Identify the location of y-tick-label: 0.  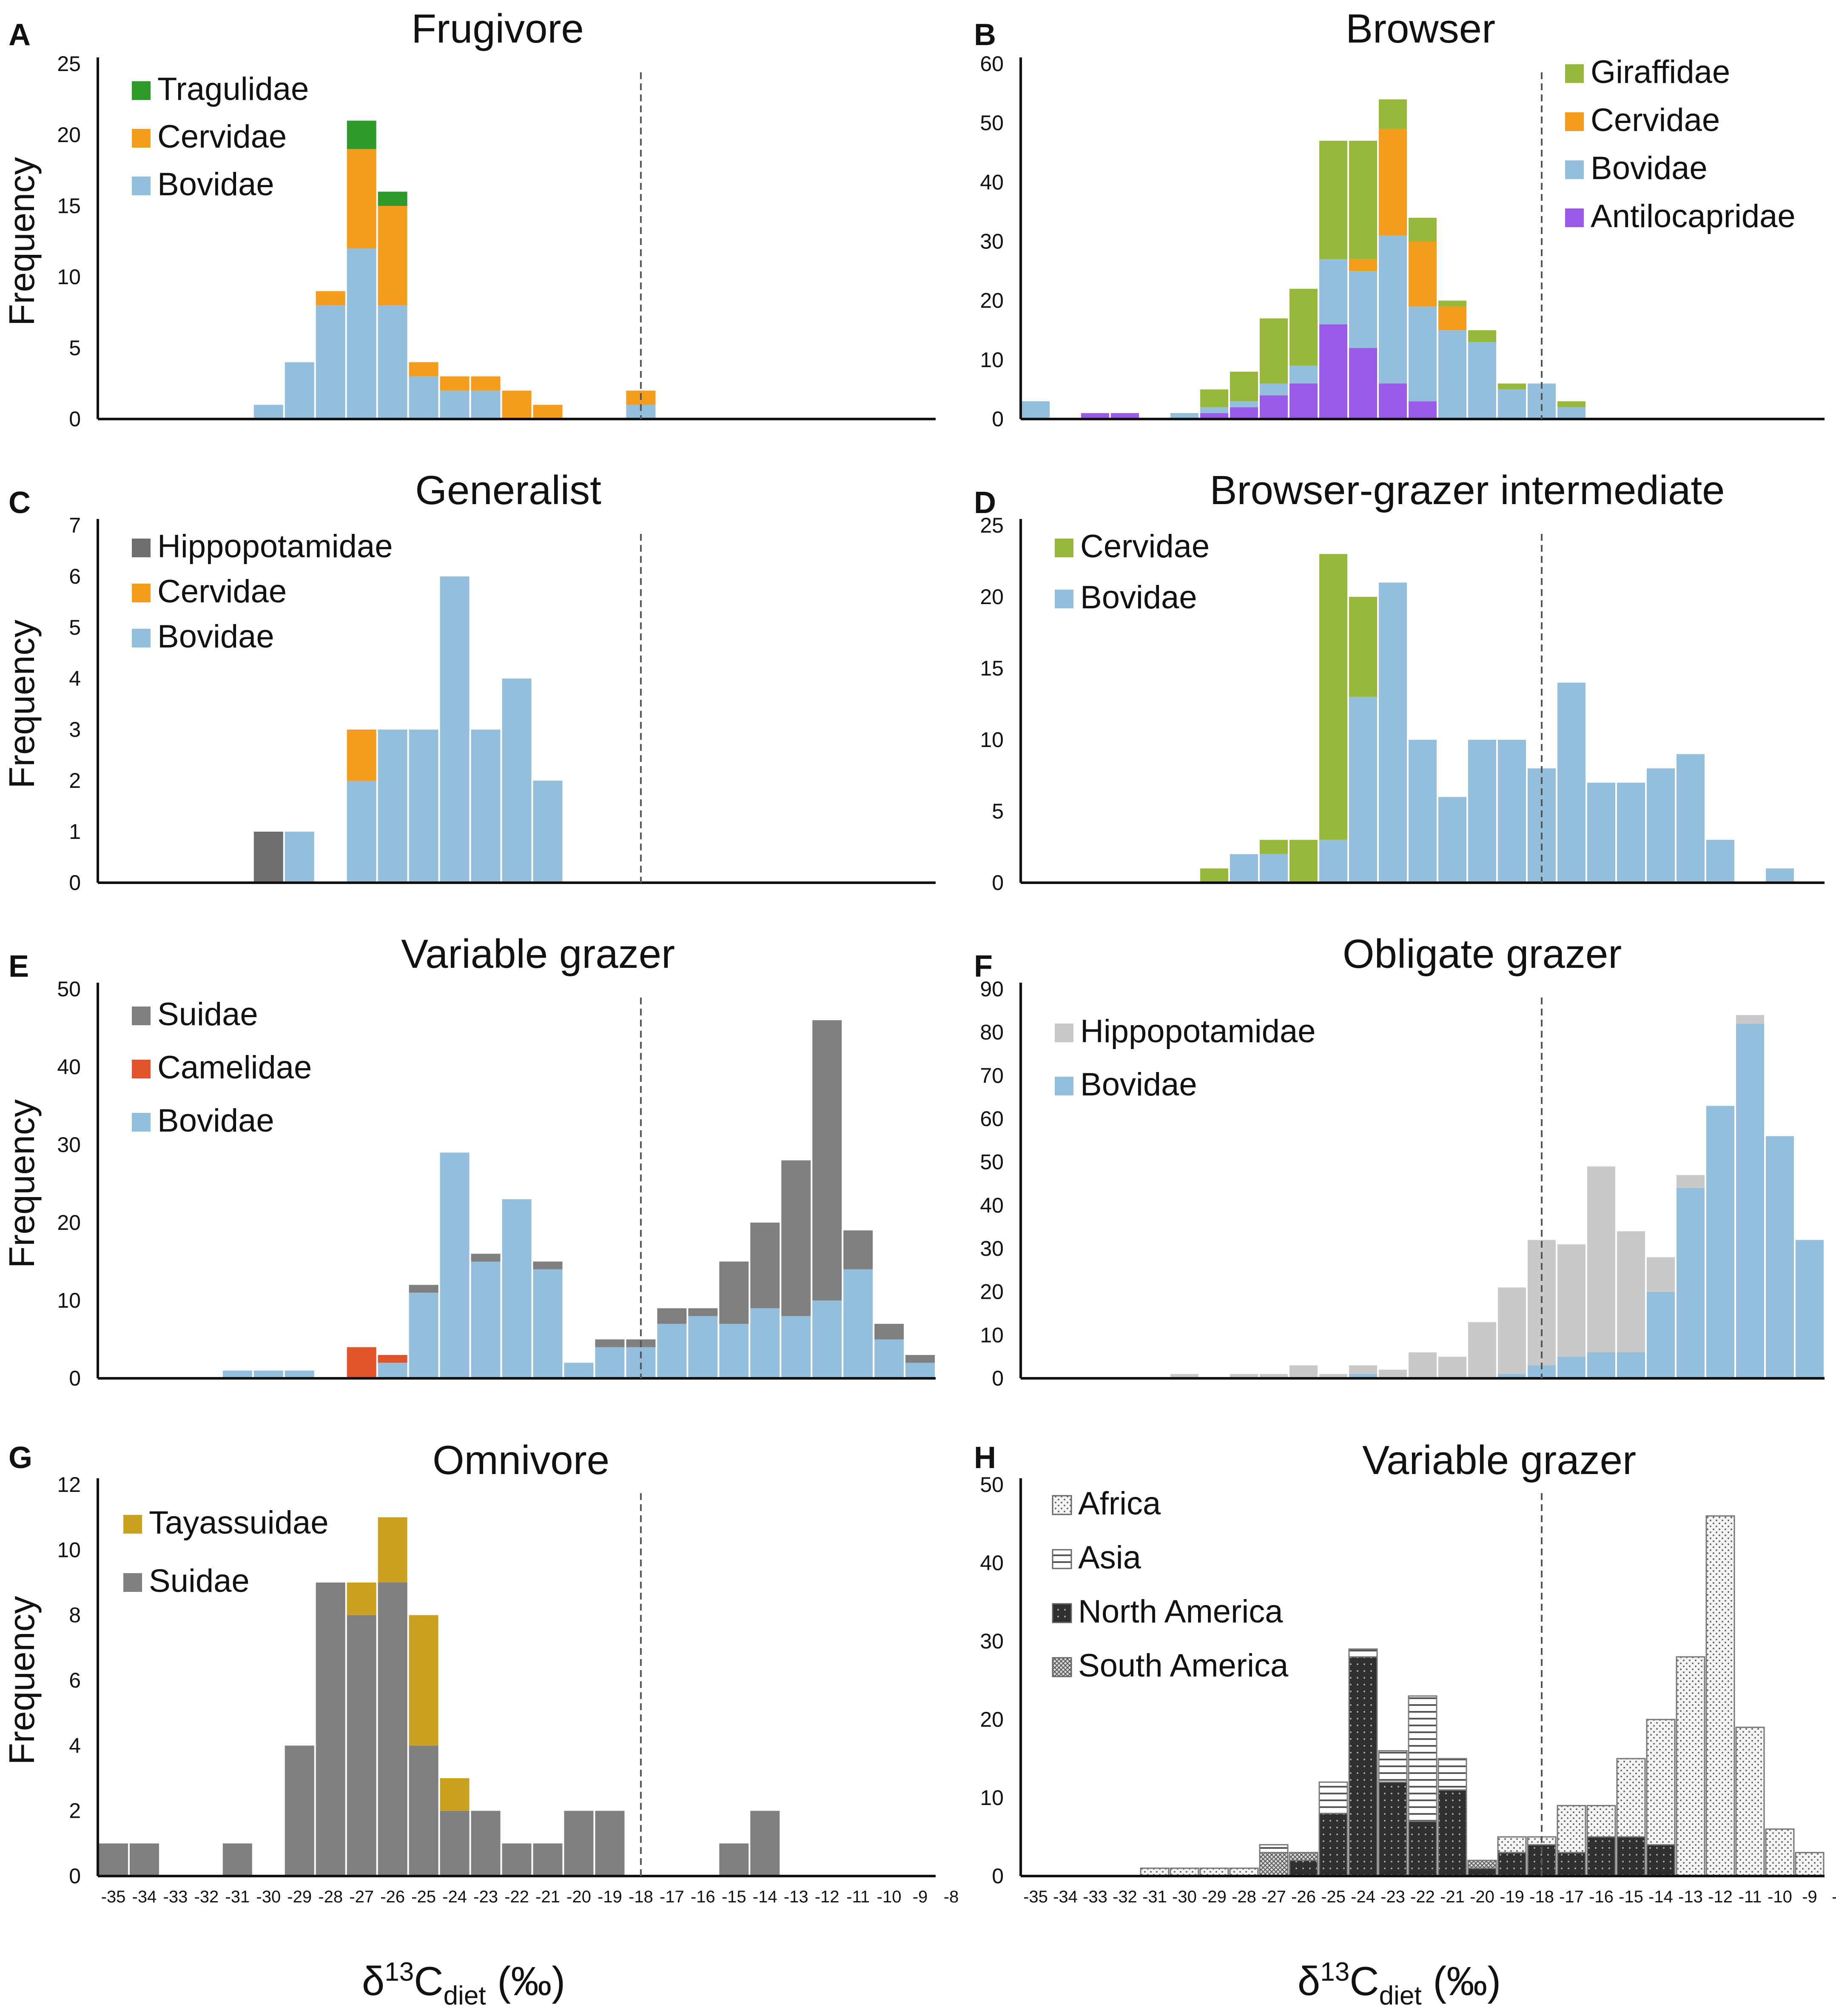
(998, 1378).